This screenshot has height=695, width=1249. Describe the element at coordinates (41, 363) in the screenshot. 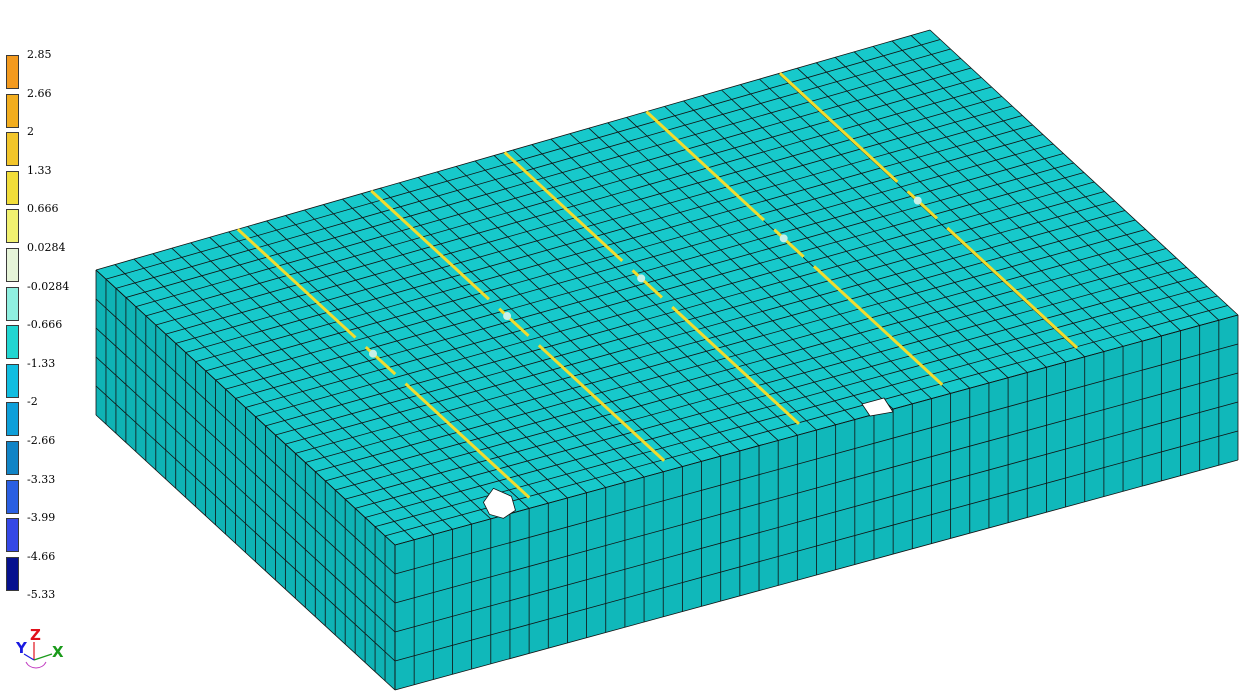

I see `legend-tick-label: -1.33` at that location.